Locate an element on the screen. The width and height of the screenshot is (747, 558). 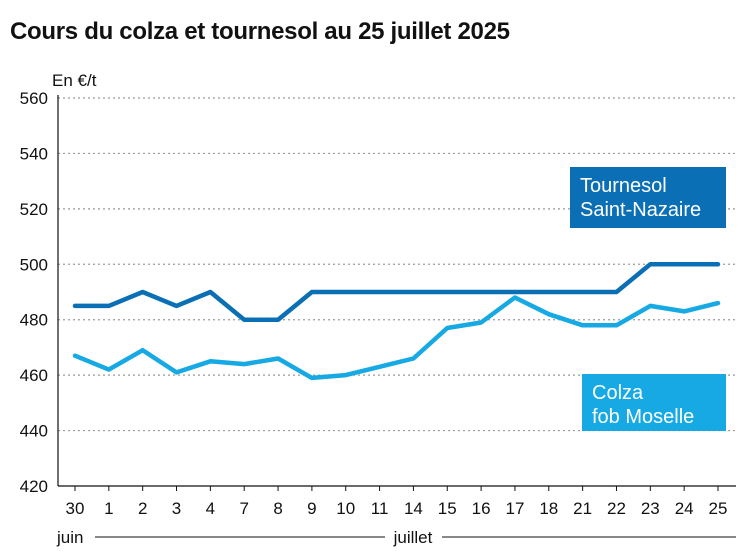
y-tick-label-540: 540 is located at coordinates (34, 153).